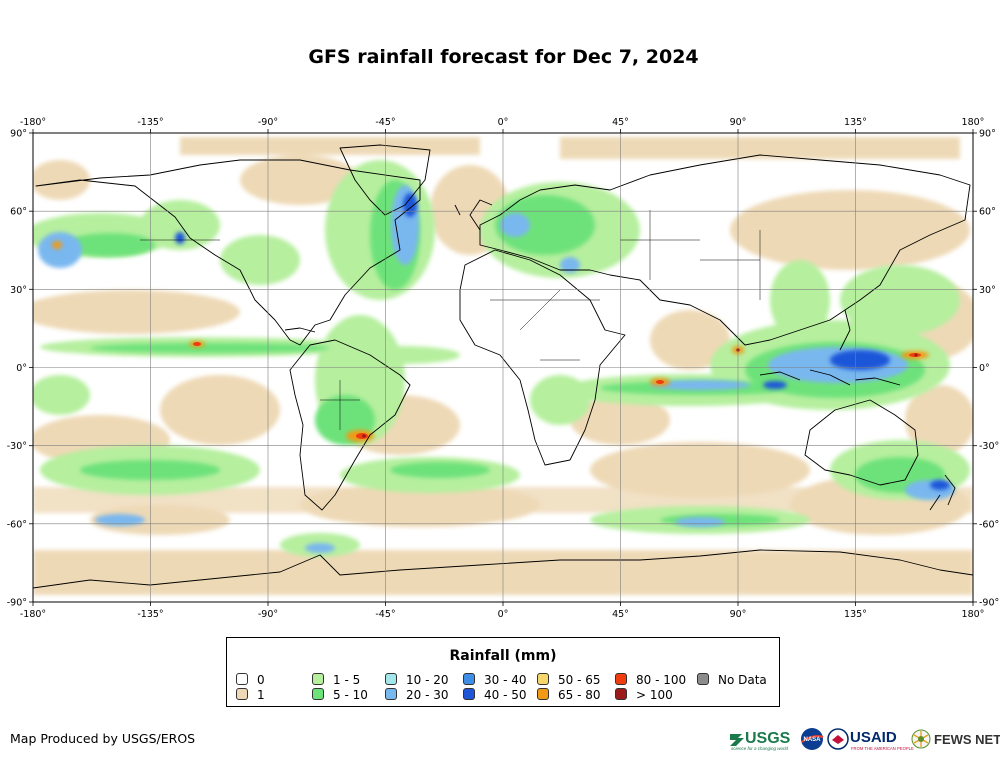  Describe the element at coordinates (268, 122) in the screenshot. I see `x-tick-label-top: -90°` at that location.